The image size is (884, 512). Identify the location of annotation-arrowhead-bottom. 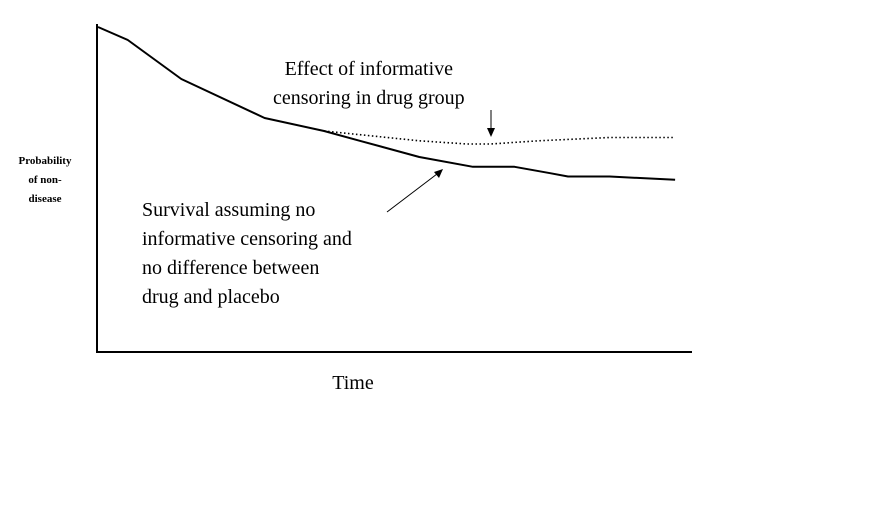
(438, 173).